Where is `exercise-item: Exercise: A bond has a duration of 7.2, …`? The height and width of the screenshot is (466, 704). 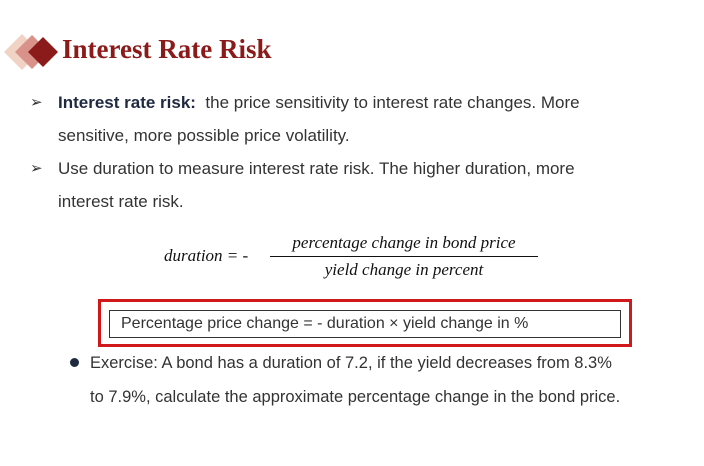
exercise-item: Exercise: A bond has a duration of 7.2, … is located at coordinates (385, 380).